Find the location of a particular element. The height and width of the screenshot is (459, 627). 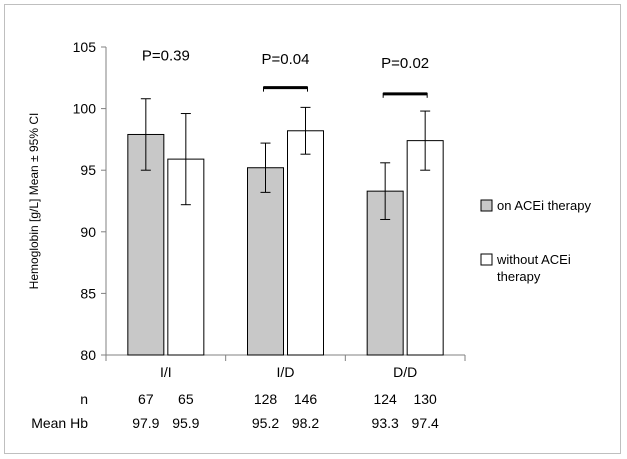

y-tick-label: 80 is located at coordinates (88, 355).